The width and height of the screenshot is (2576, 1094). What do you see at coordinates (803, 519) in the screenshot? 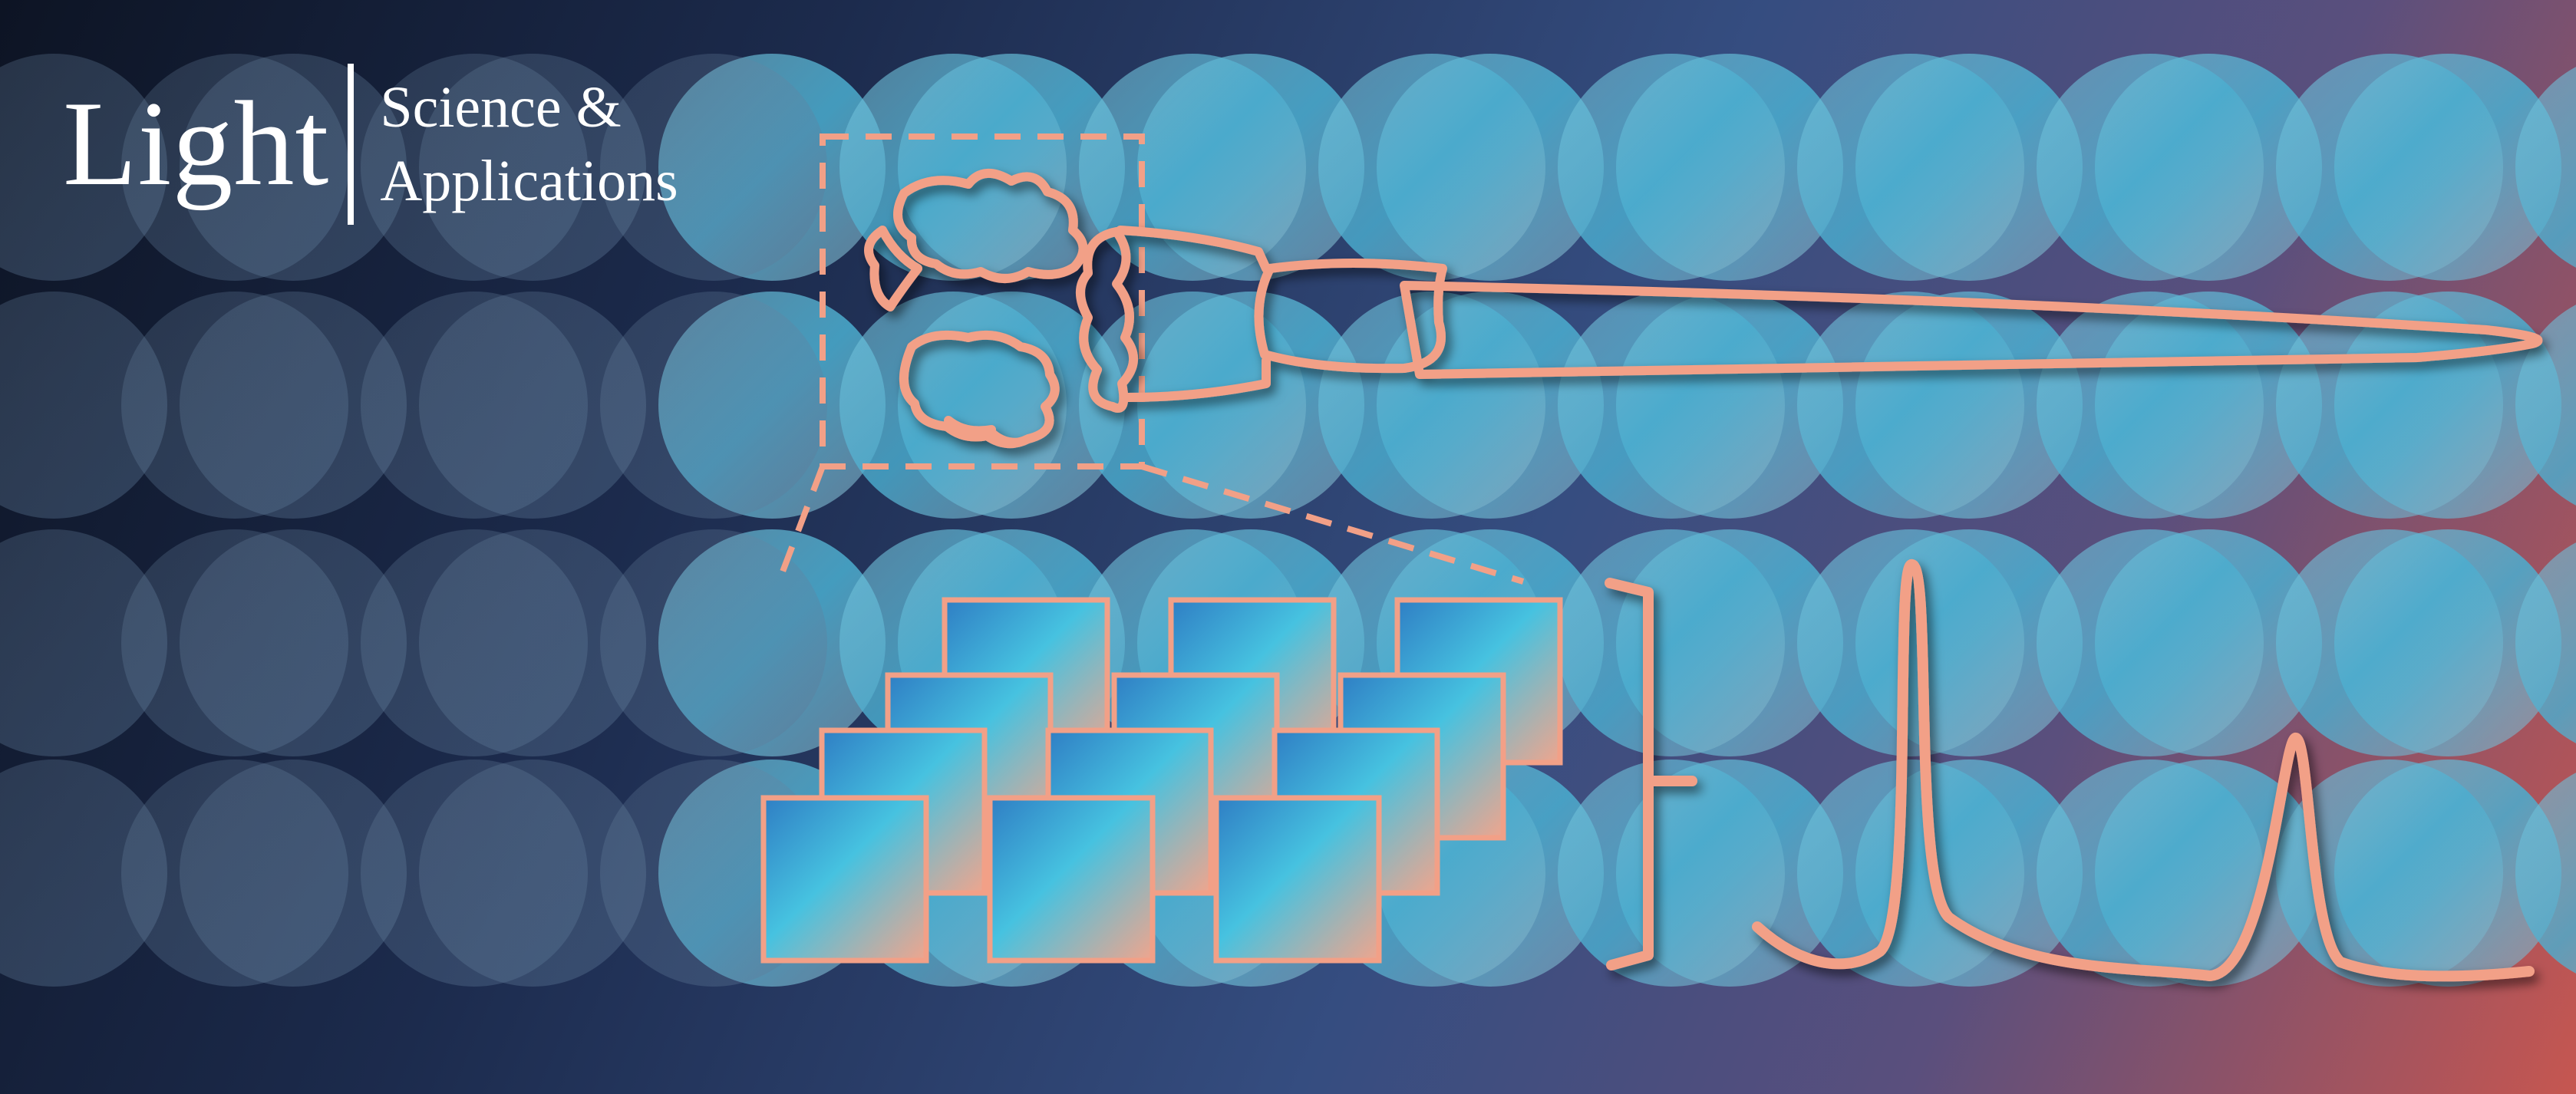
I see `zoom-guide-left` at bounding box center [803, 519].